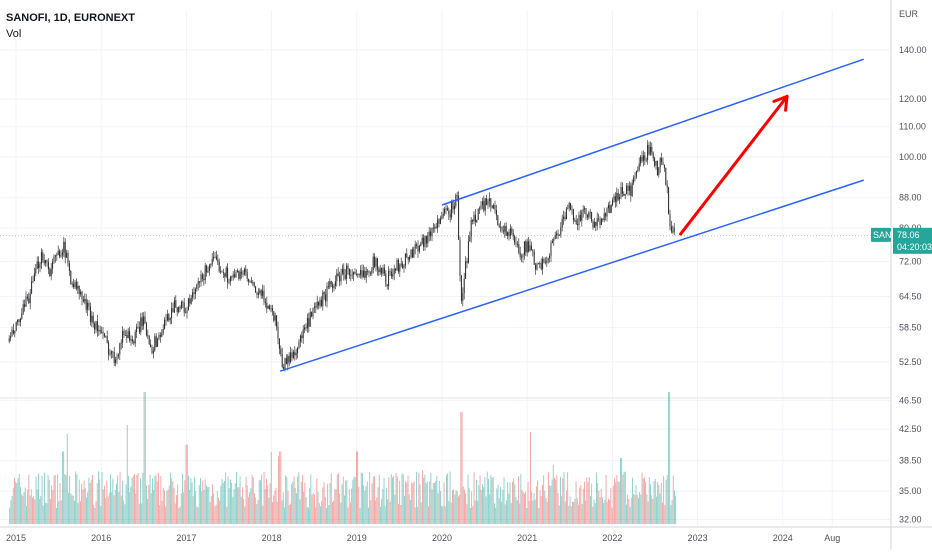  I want to click on projection-arrow-head, so click(780, 103).